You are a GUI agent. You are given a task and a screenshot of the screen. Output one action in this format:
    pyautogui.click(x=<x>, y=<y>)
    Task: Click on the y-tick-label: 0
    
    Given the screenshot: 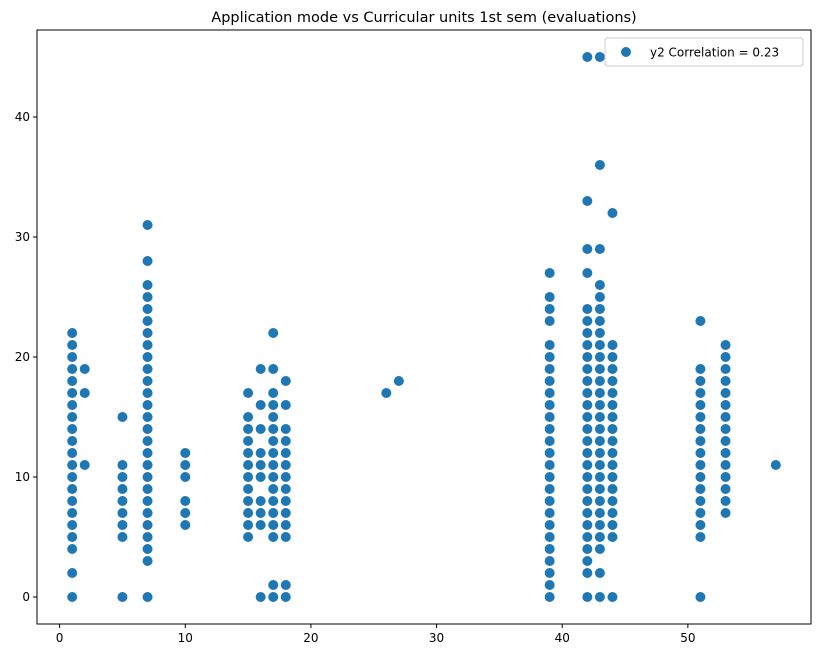 What is the action you would take?
    pyautogui.click(x=26, y=597)
    